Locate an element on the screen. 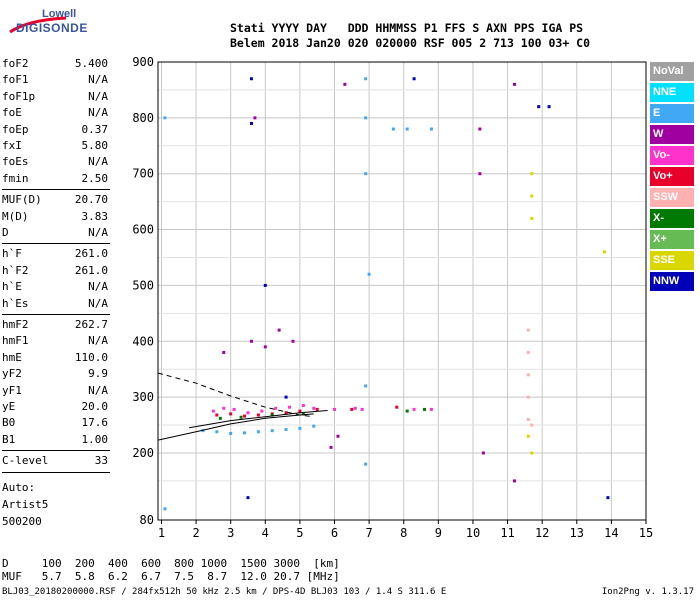 The width and height of the screenshot is (700, 600). y-tick-label: 700 is located at coordinates (143, 174).